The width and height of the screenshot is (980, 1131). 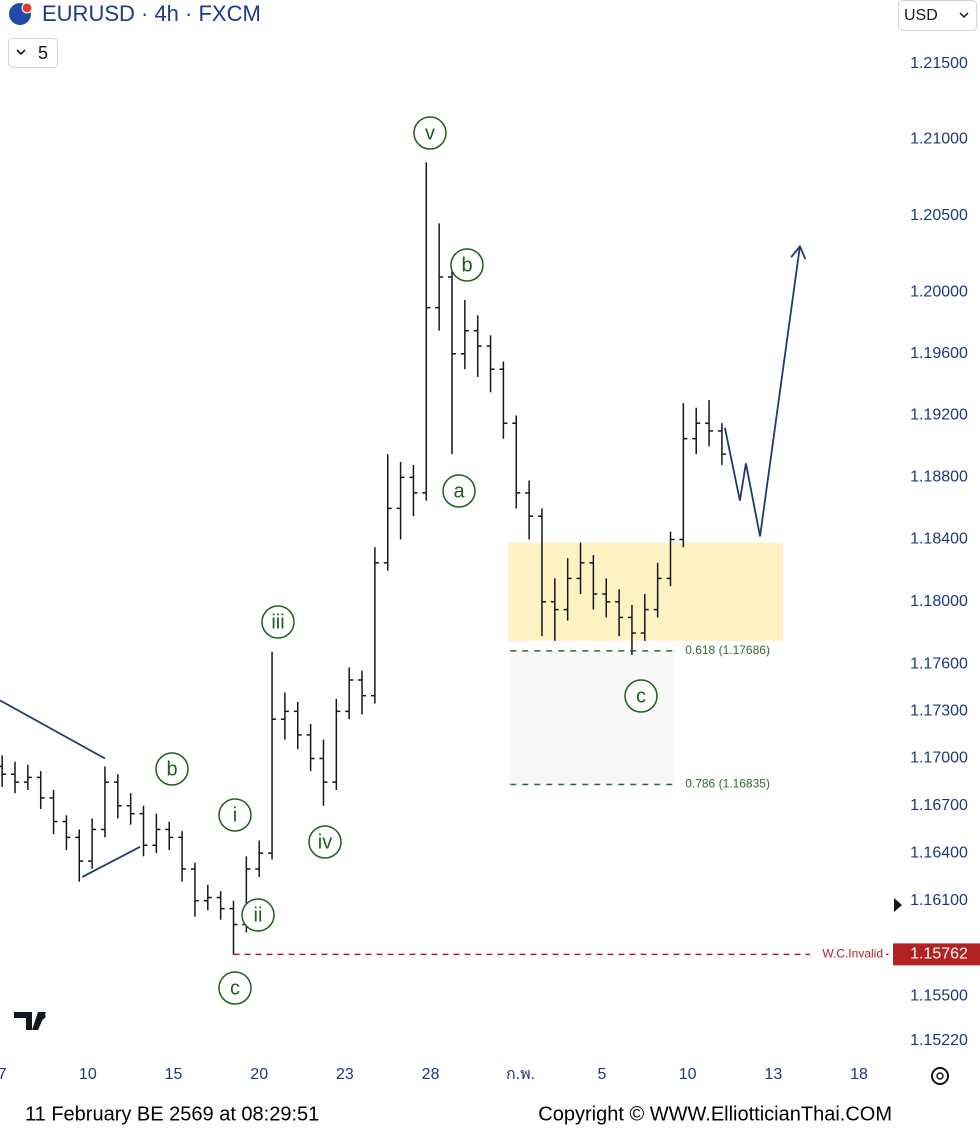 What do you see at coordinates (727, 784) in the screenshot?
I see `fib-label: 0.786 (1.16835)` at bounding box center [727, 784].